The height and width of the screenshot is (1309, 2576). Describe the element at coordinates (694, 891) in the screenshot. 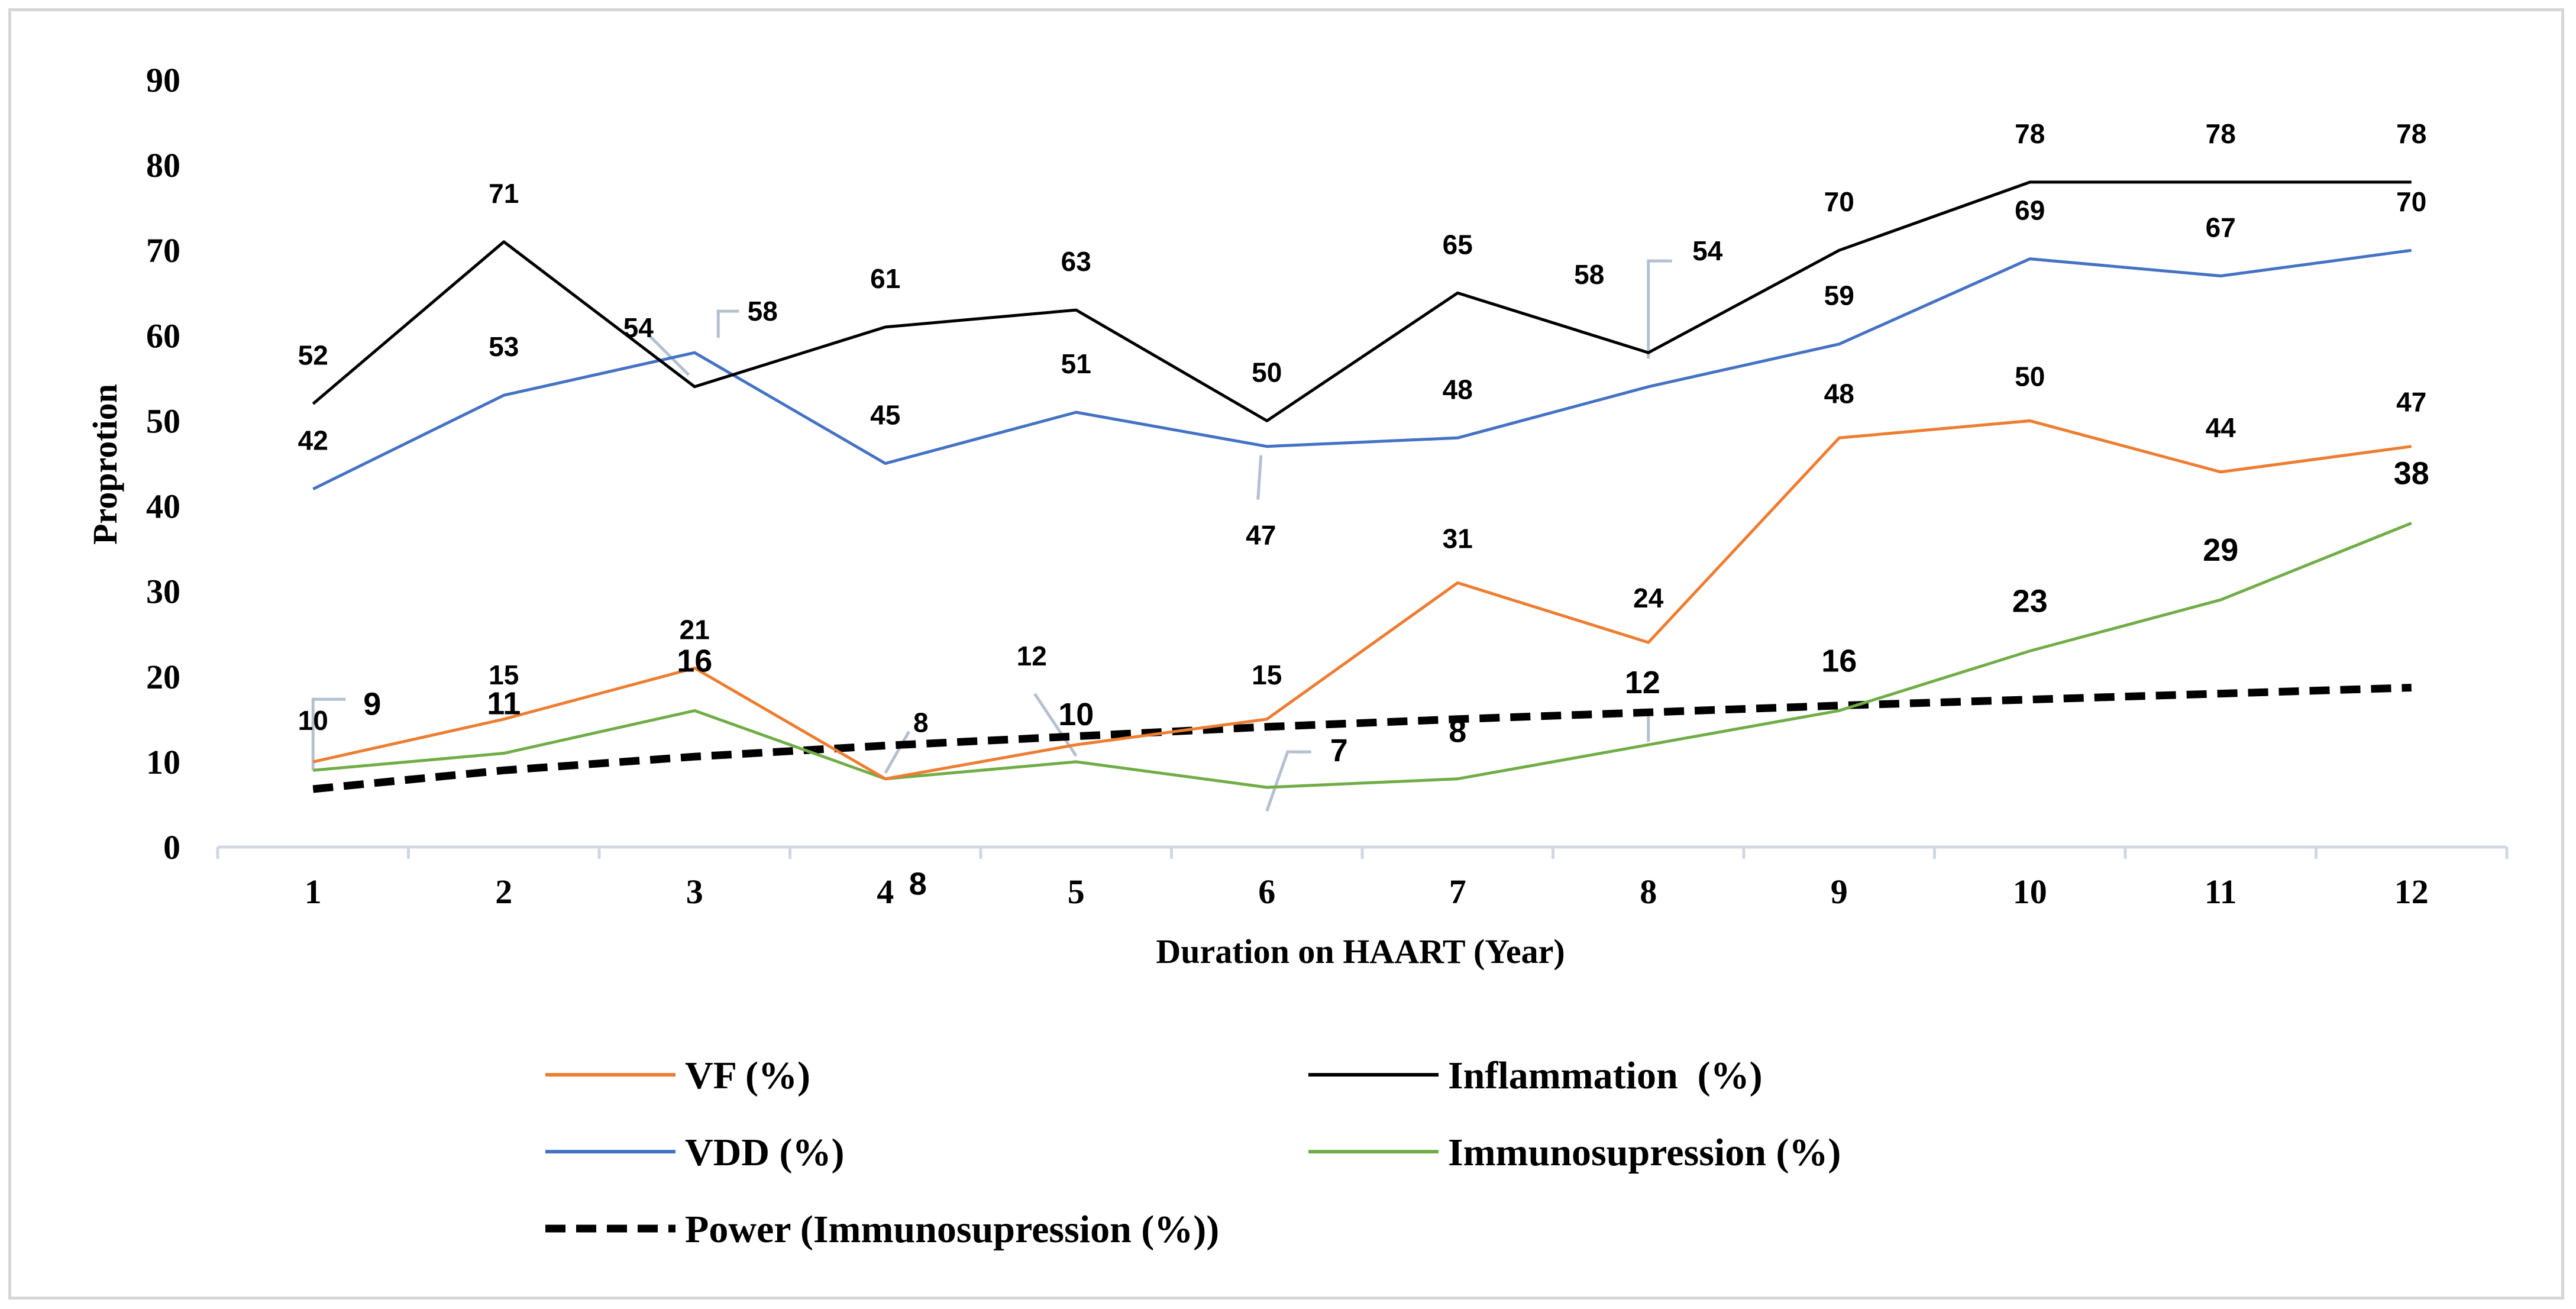

I see `x-tick-label: 3` at that location.